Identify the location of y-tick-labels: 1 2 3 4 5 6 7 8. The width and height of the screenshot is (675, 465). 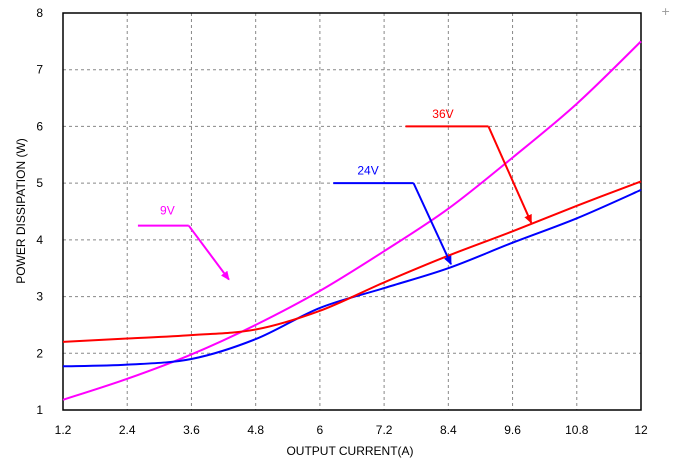
(39, 211).